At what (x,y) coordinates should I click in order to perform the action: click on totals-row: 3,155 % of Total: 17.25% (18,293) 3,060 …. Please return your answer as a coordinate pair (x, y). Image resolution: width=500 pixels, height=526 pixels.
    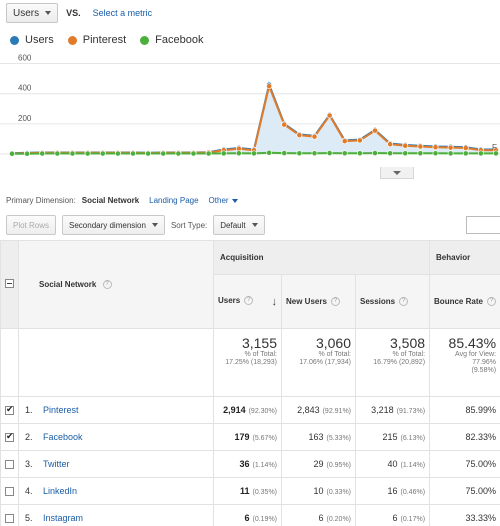
    Looking at the image, I should click on (250, 362).